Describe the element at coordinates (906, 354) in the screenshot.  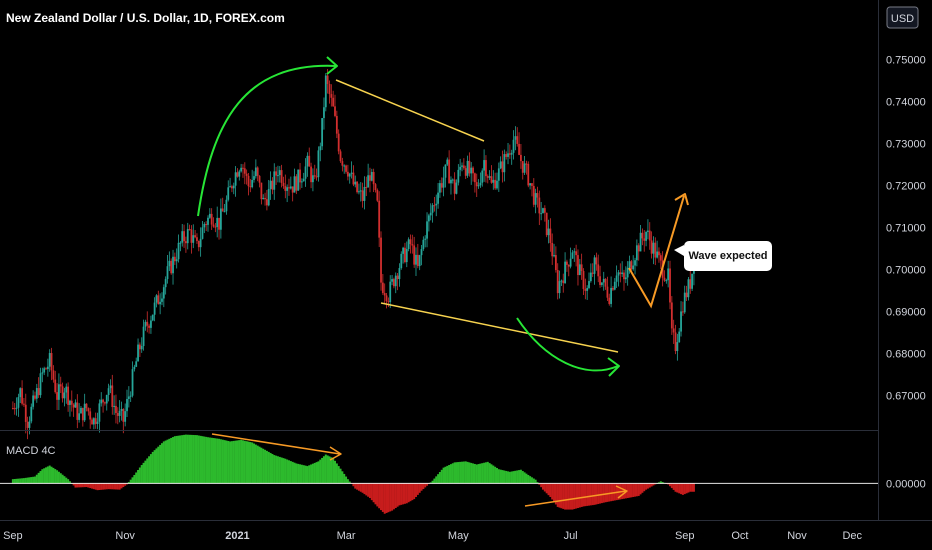
I see `price-tick-label: 0.68000` at that location.